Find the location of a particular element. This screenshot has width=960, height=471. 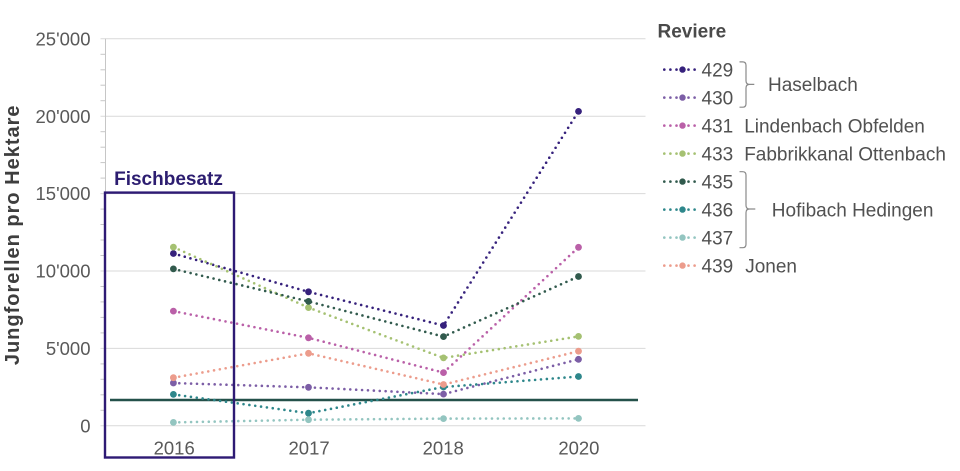

svg-text: 431 is located at coordinates (718, 126).